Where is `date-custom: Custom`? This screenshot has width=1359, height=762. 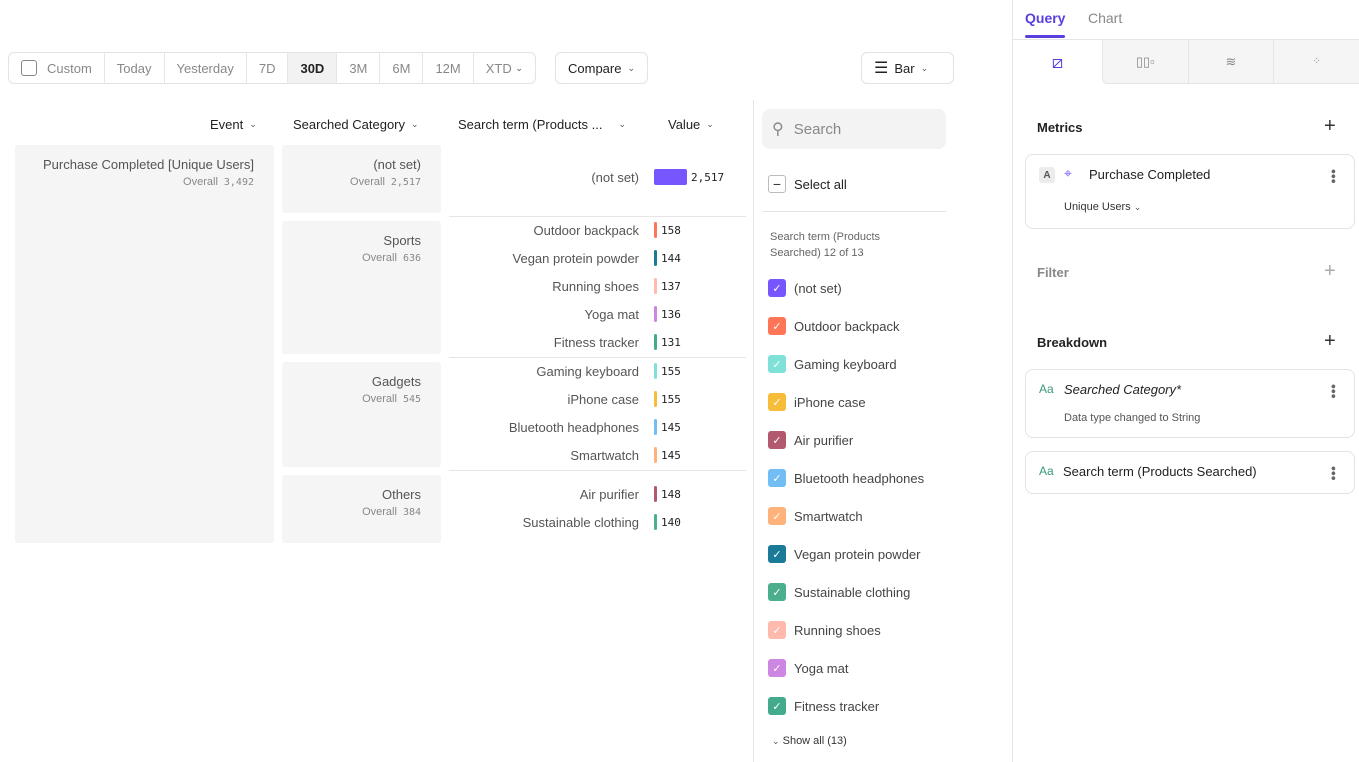 date-custom: Custom is located at coordinates (57, 68).